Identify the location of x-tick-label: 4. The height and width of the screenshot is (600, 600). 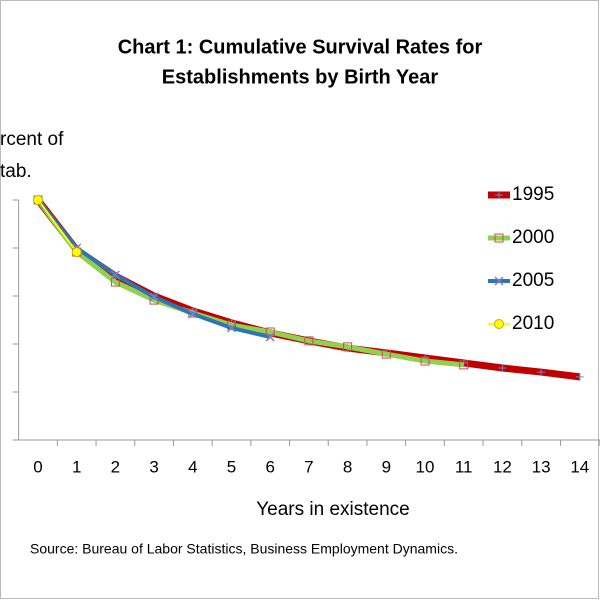
(192, 466).